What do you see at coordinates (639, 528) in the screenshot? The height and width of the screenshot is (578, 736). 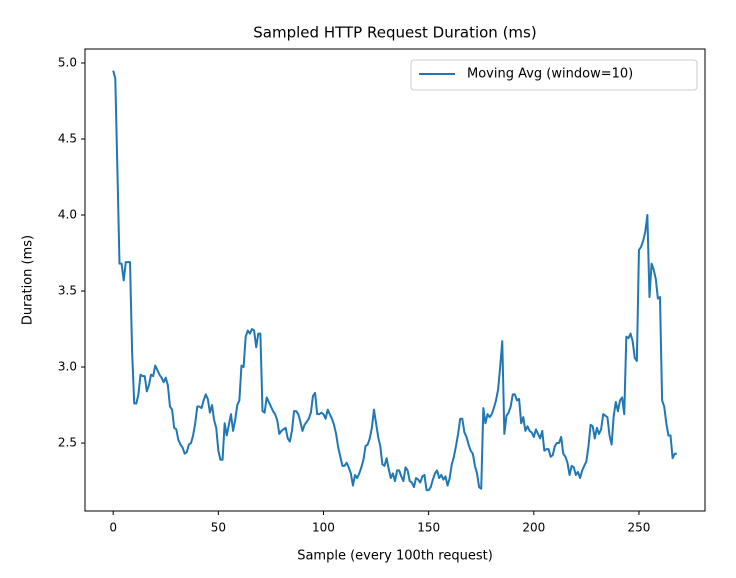 I see `x-tick-label: 250` at bounding box center [639, 528].